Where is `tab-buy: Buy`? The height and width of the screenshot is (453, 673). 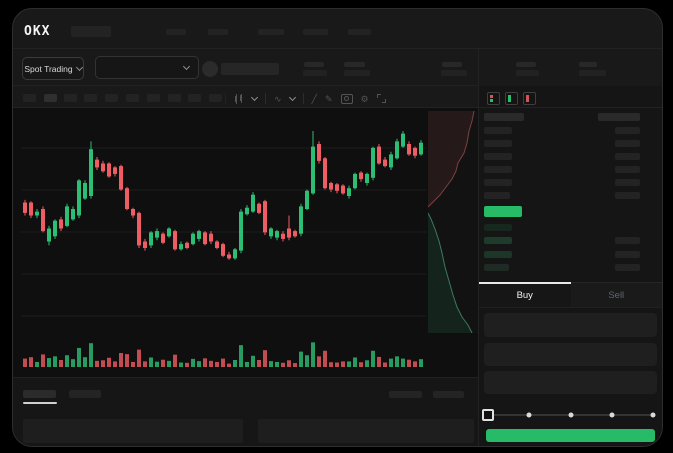
tab-buy: Buy is located at coordinates (525, 294).